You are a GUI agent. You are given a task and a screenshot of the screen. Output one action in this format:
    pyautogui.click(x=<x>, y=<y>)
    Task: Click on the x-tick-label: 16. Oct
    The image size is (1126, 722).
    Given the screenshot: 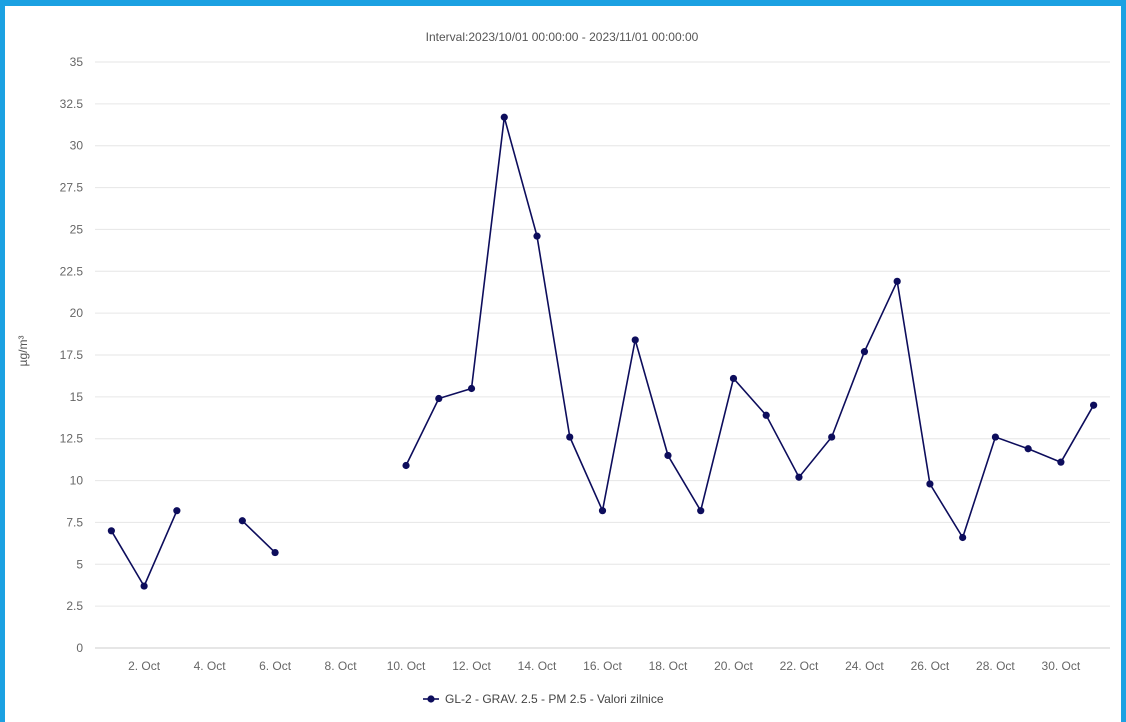 What is the action you would take?
    pyautogui.click(x=602, y=666)
    